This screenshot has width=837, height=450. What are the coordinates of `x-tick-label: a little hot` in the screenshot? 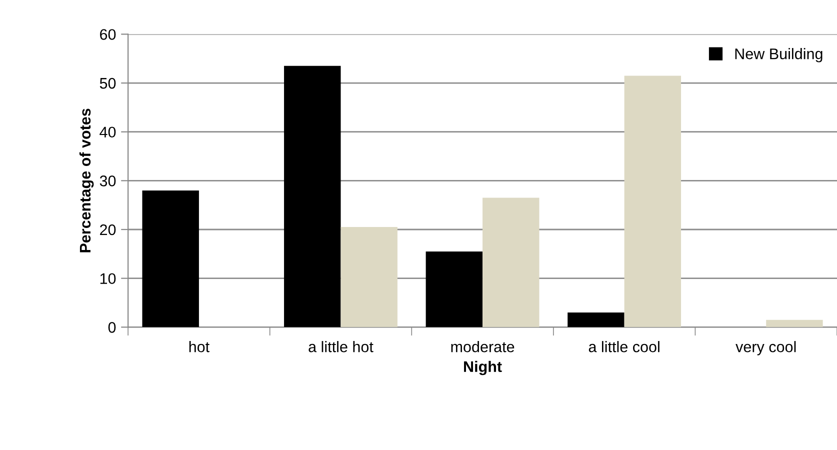 It's located at (341, 346).